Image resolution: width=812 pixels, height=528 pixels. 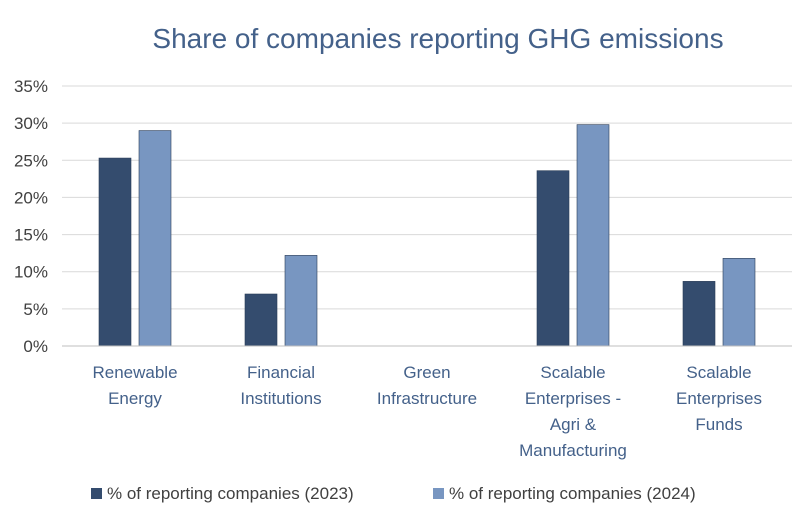 I want to click on y-tick-label: 20%, so click(x=31, y=197).